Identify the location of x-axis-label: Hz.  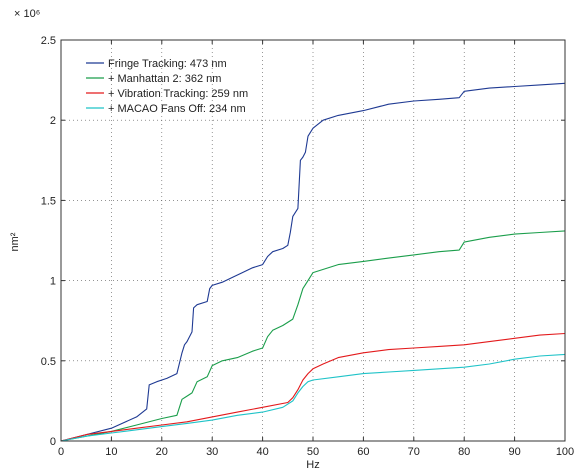
(312, 465).